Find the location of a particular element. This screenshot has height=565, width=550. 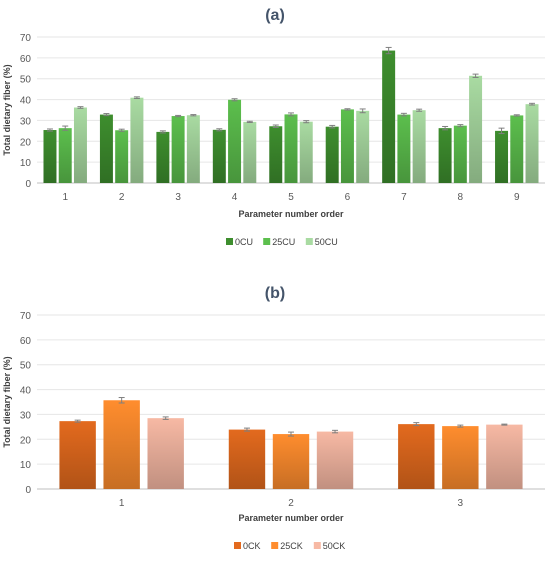

x-tick-label: 5 is located at coordinates (291, 197).